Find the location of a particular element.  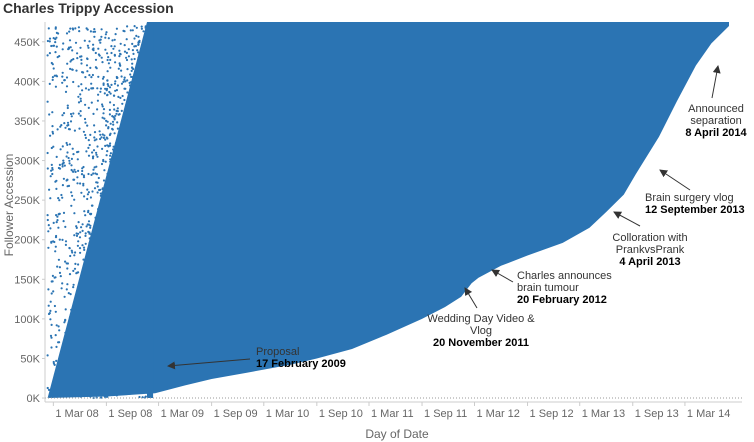

x-tick-label: 1 Sep 10 is located at coordinates (341, 414).